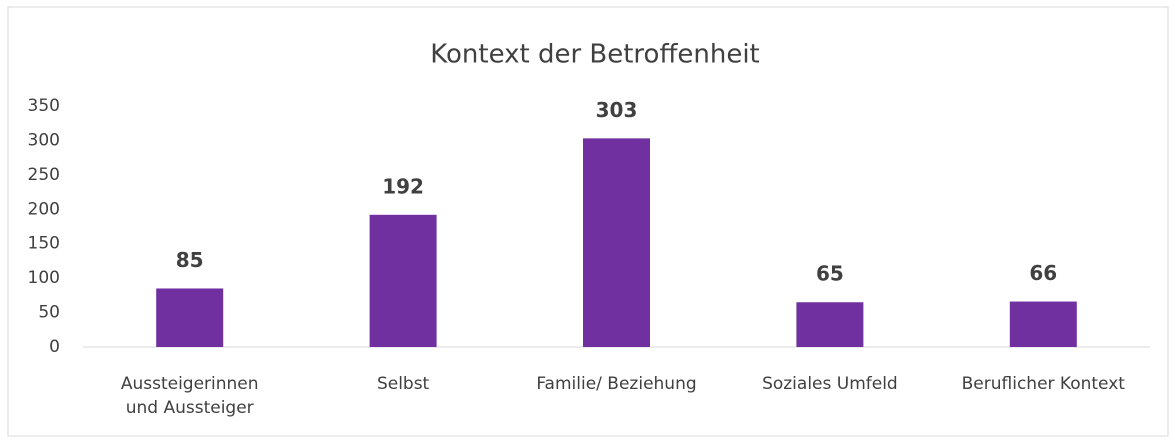 The width and height of the screenshot is (1175, 441). Describe the element at coordinates (44, 209) in the screenshot. I see `y-tick-label: 200` at that location.